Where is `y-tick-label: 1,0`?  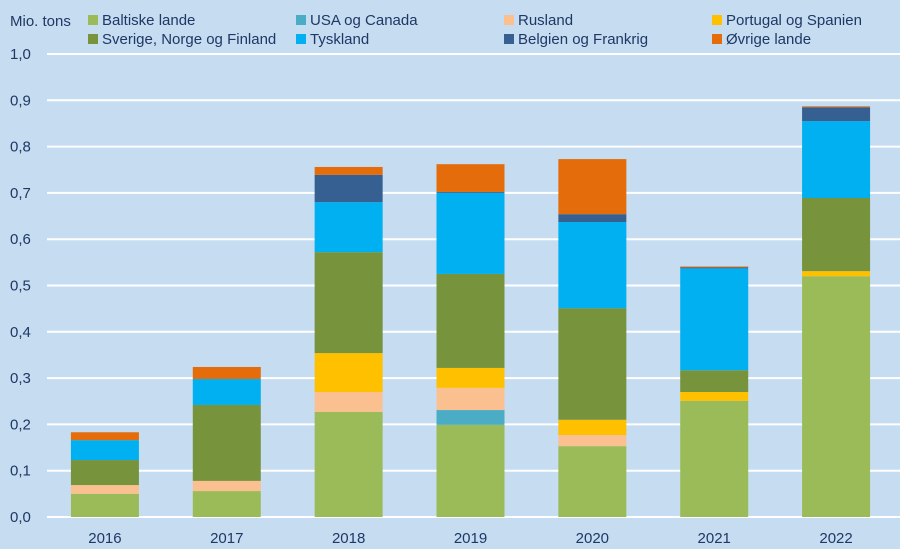 y-tick-label: 1,0 is located at coordinates (20, 54).